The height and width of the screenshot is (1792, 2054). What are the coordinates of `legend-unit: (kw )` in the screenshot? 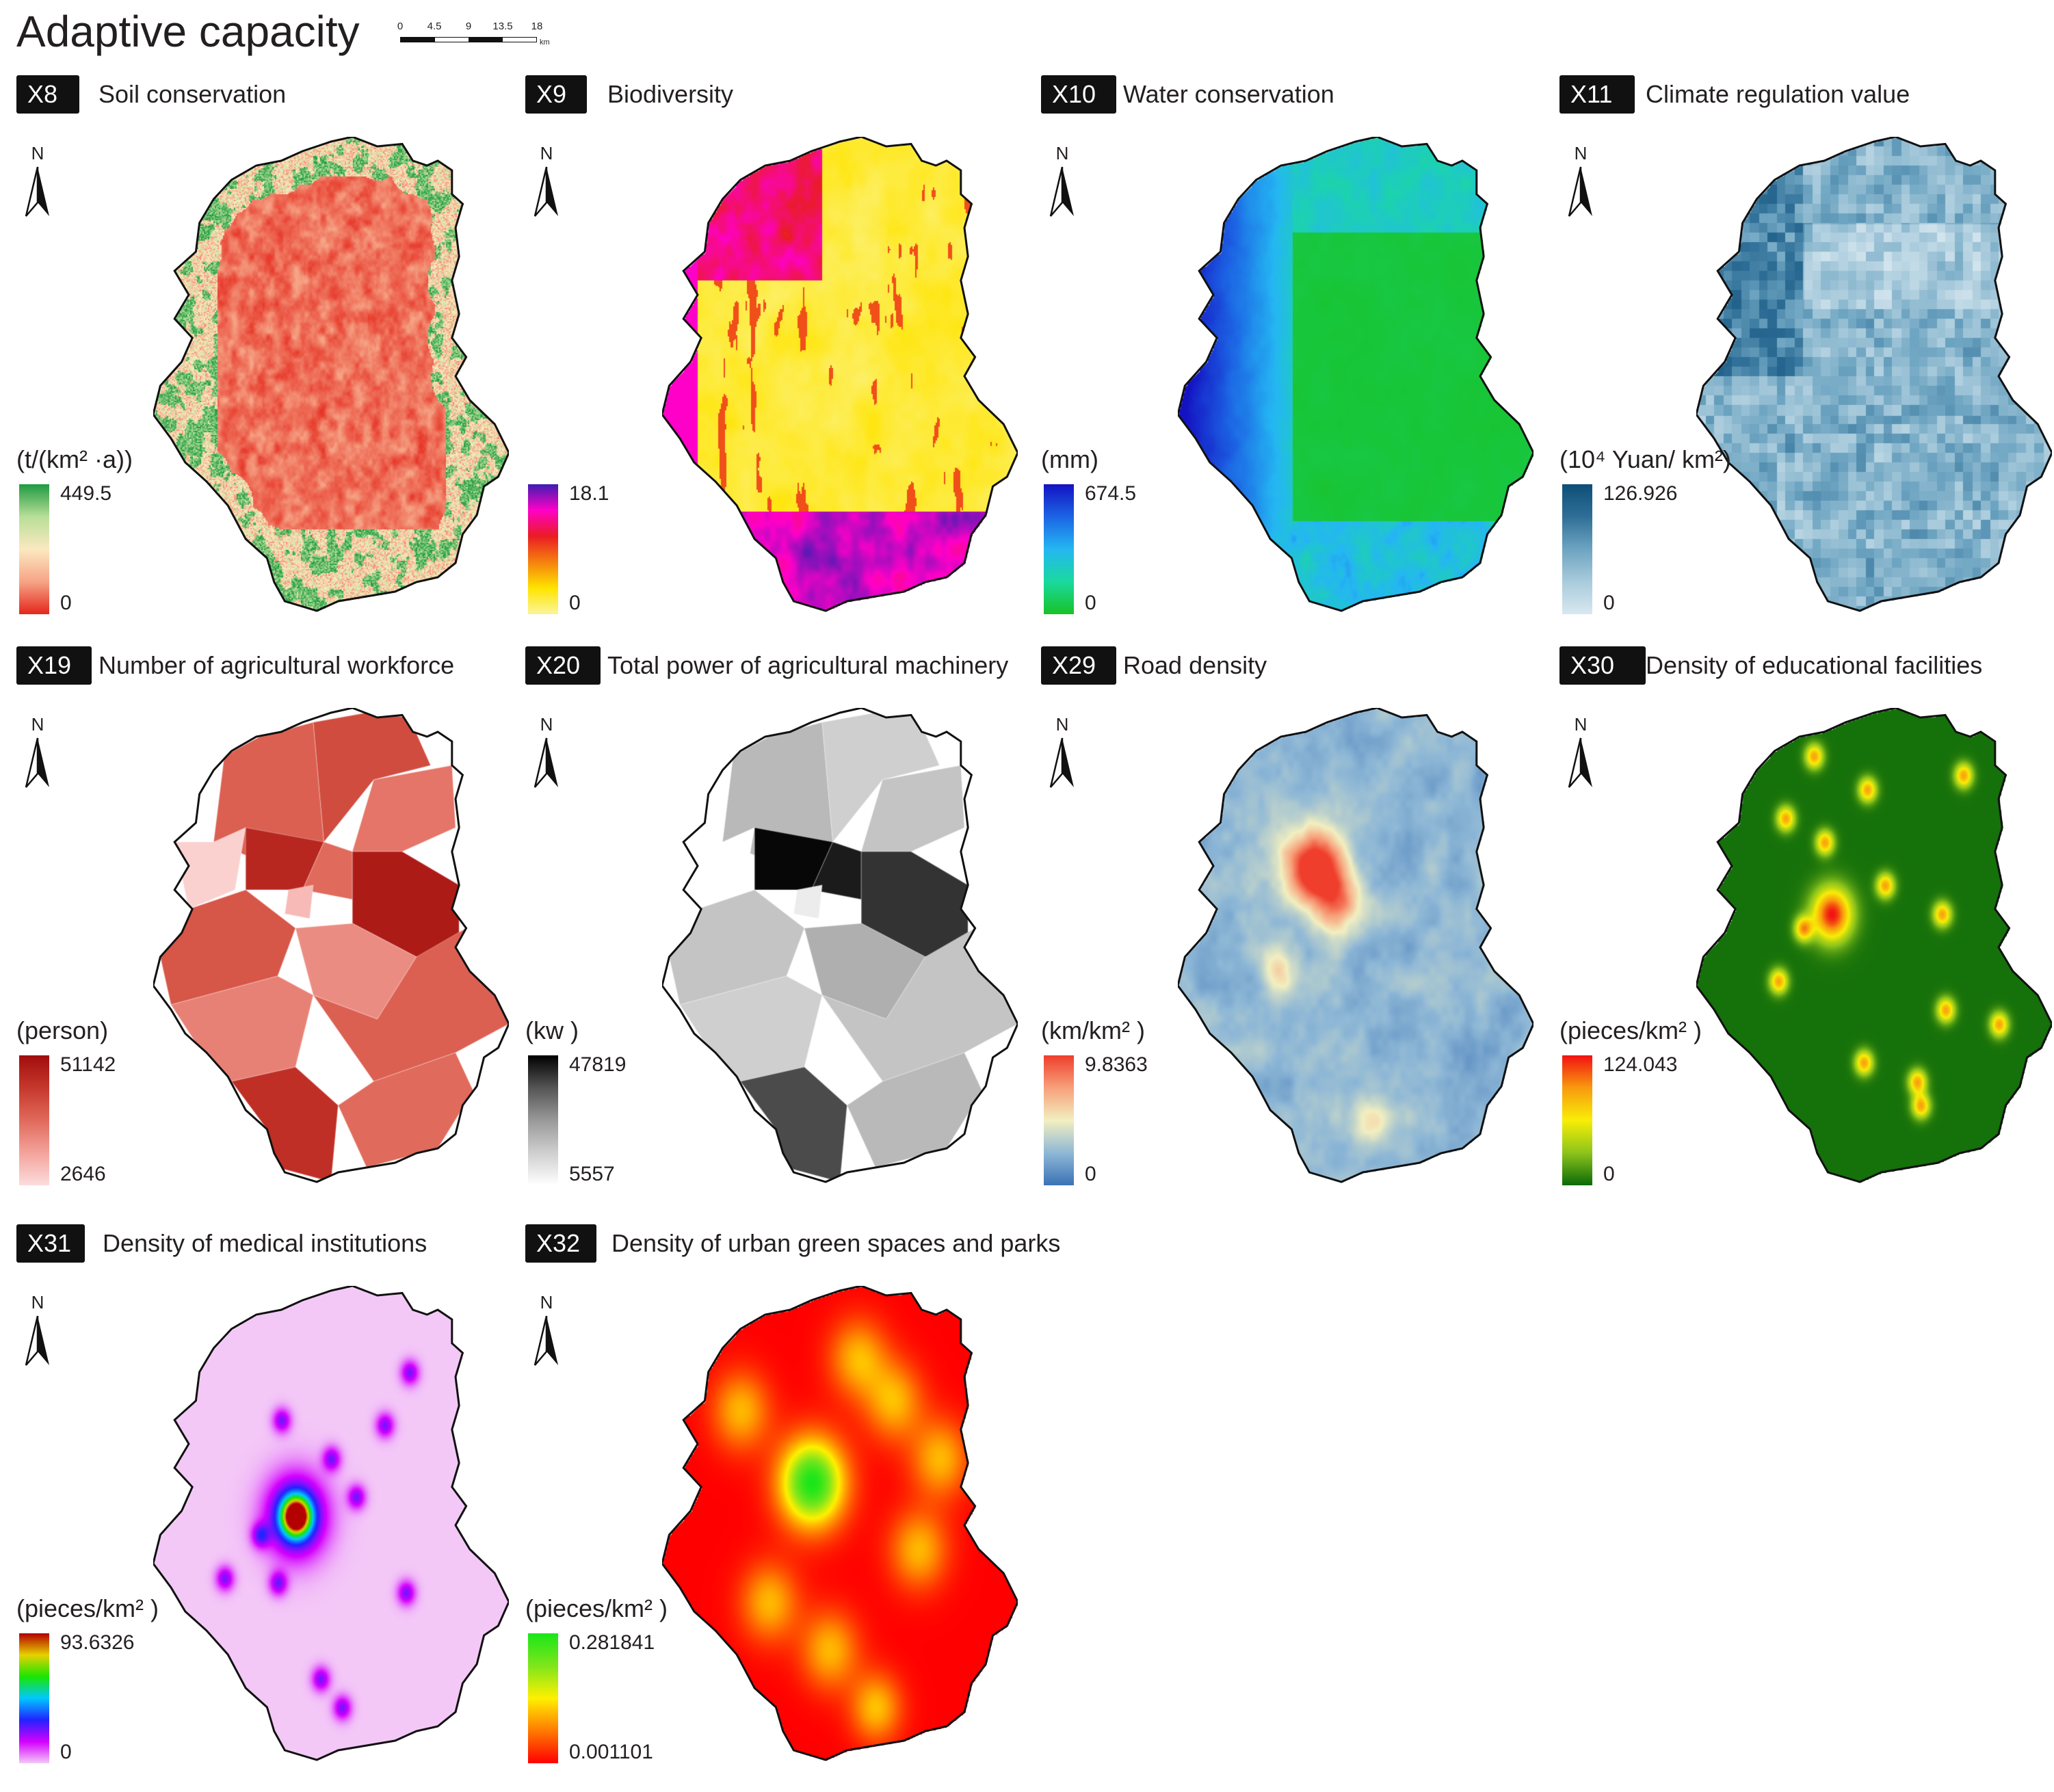 It's located at (552, 1030).